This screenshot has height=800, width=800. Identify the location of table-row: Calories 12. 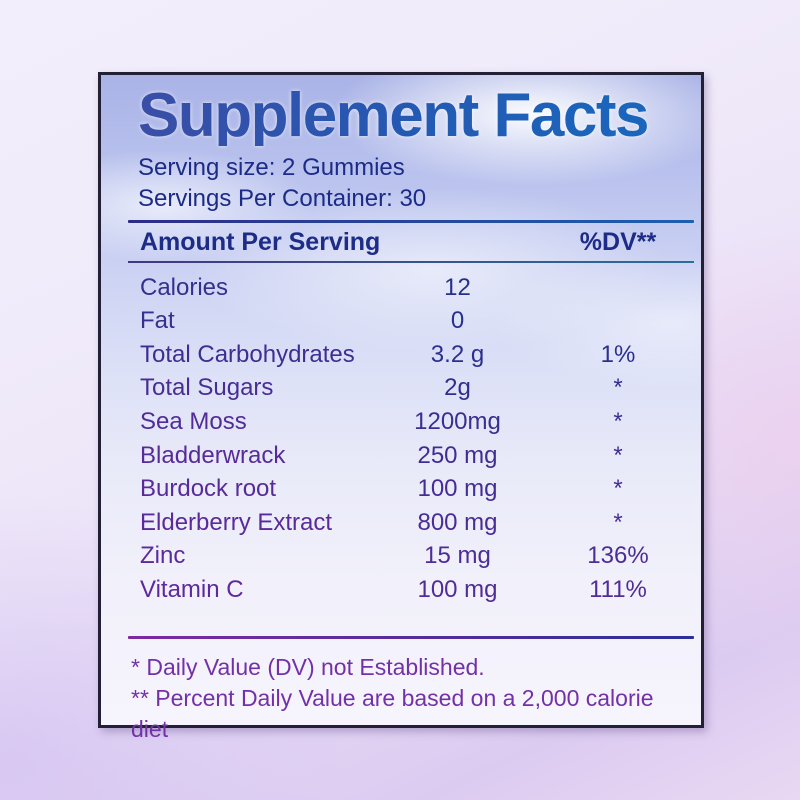
(411, 288).